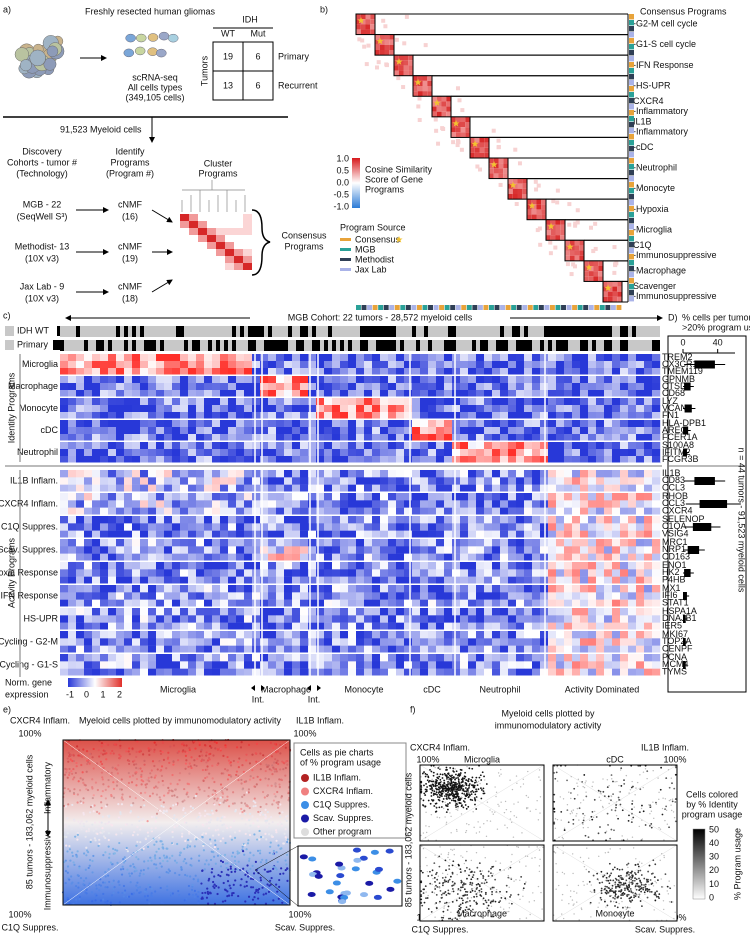 Image resolution: width=750 pixels, height=937 pixels. I want to click on row-label: Cycling - G2-M, so click(29, 641).